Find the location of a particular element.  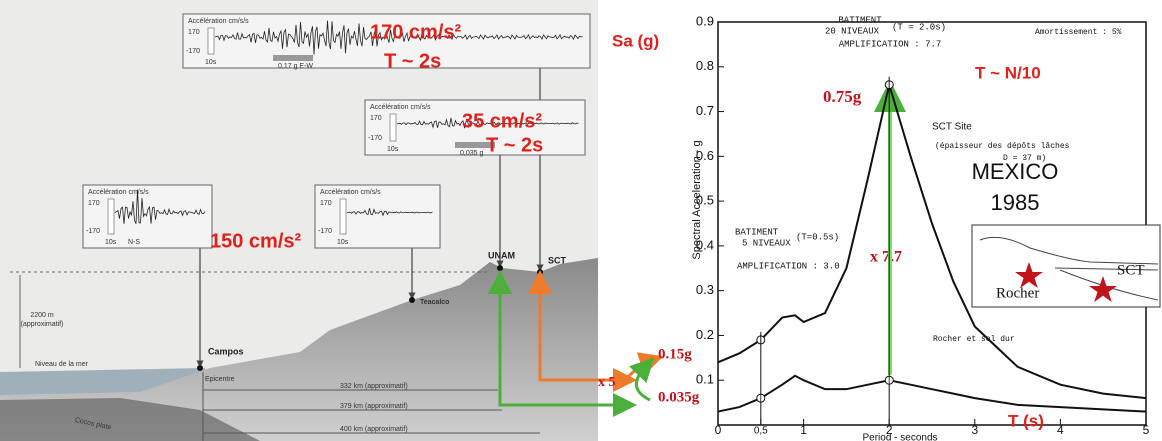

y-tick-label: 0.9 is located at coordinates (705, 20).